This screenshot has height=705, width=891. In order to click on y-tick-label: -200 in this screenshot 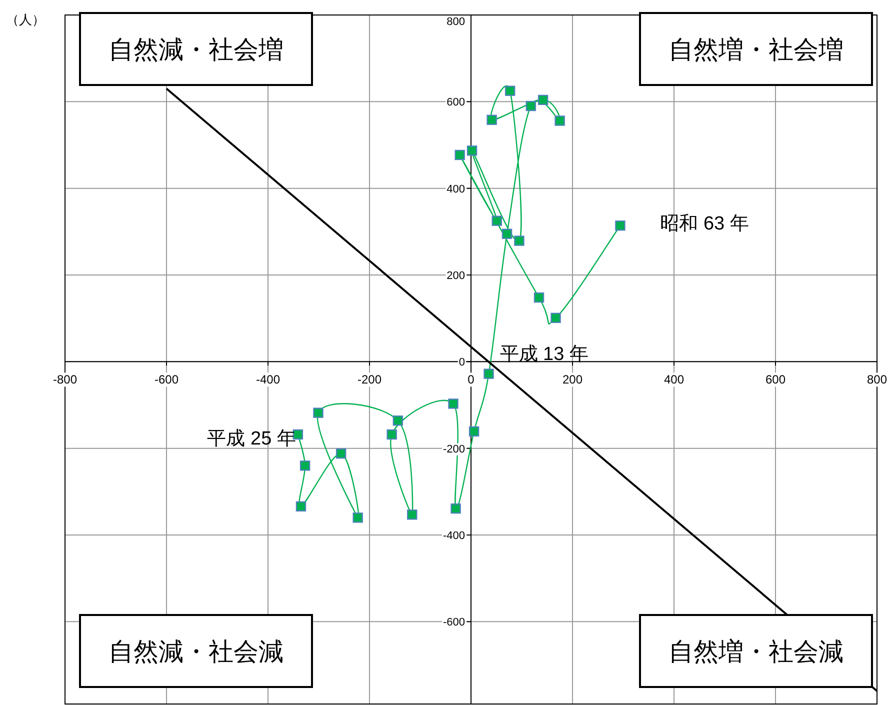, I will do `click(453, 449)`.